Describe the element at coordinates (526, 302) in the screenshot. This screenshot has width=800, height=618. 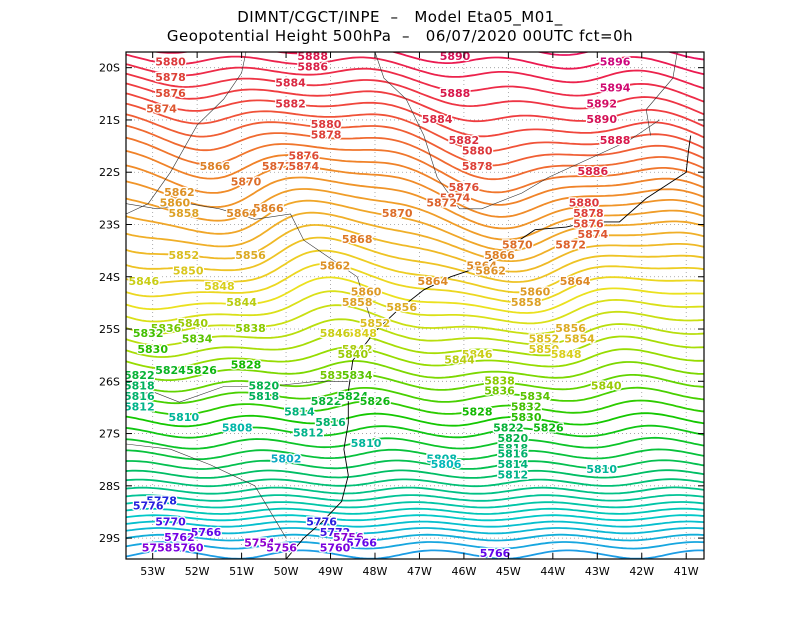
I see `contour-label: 5858` at that location.